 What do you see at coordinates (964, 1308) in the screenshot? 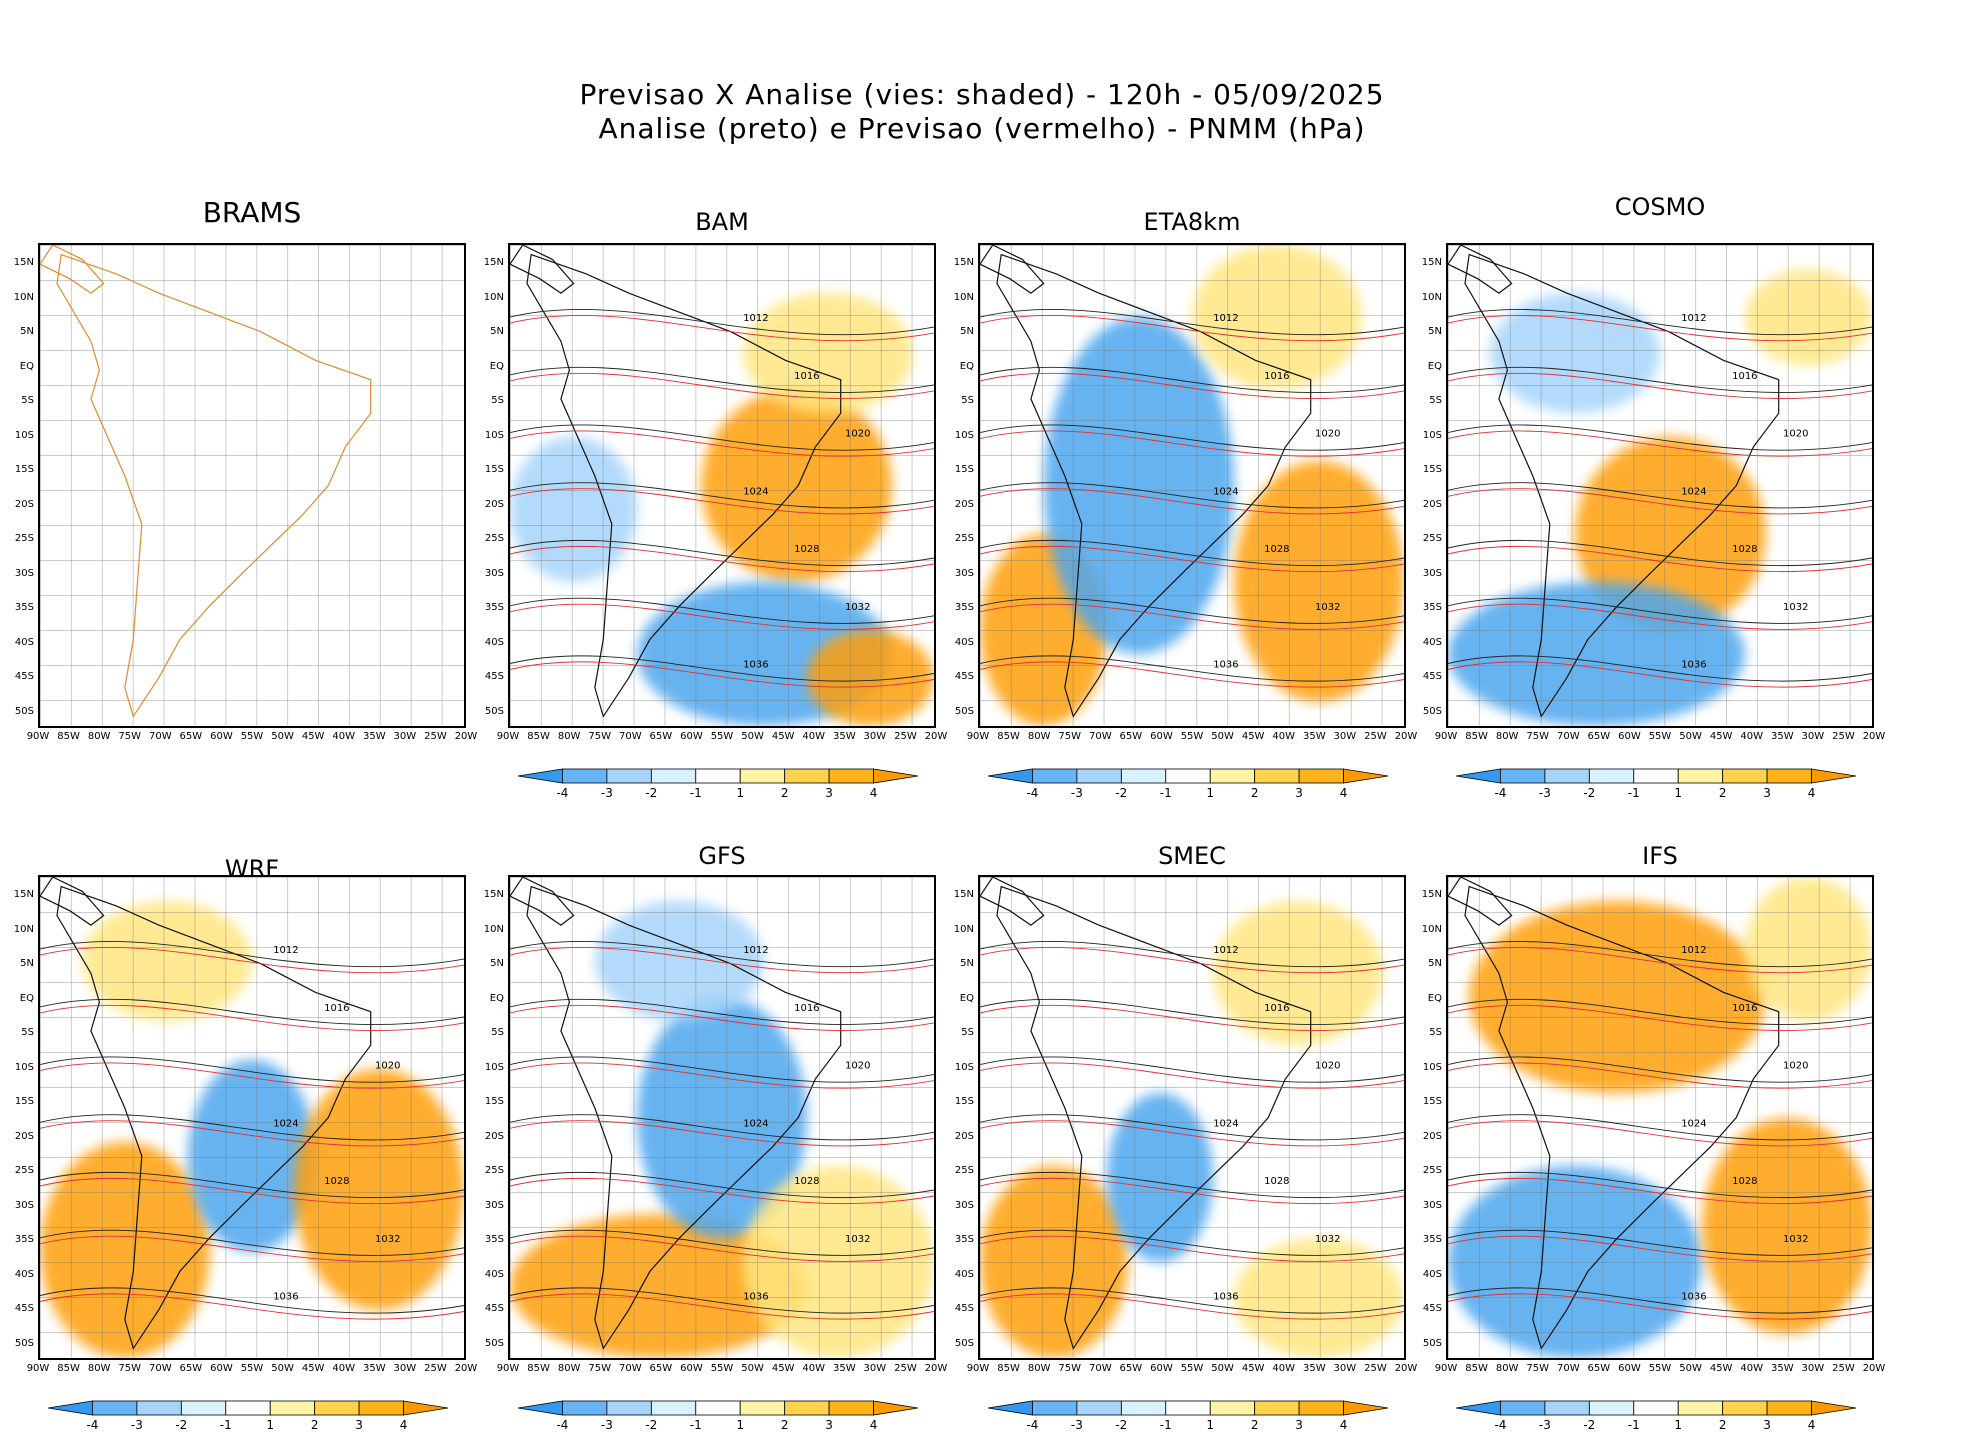
I see `lat-label-smec: 45S` at bounding box center [964, 1308].